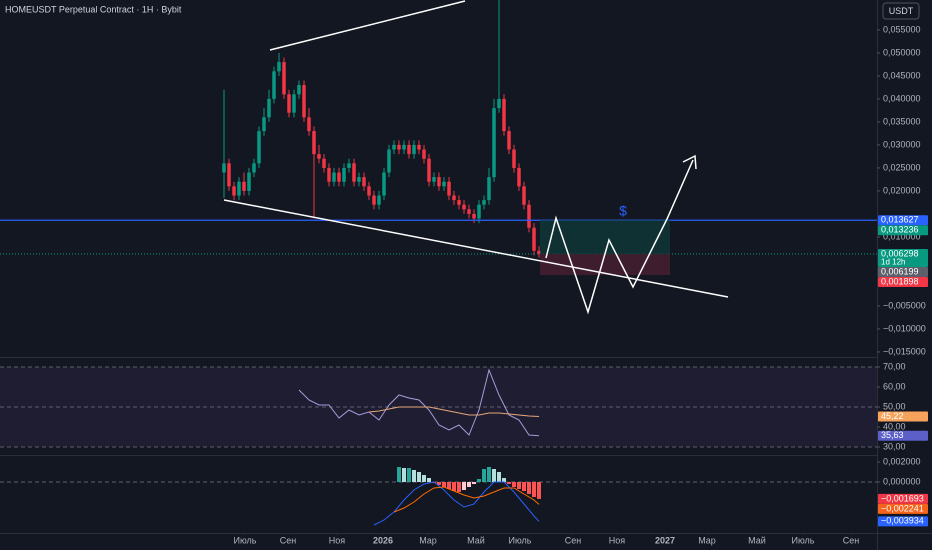 This screenshot has height=550, width=932. What do you see at coordinates (900, 281) in the screenshot?
I see `price-badge-label: 0,001898` at bounding box center [900, 281].